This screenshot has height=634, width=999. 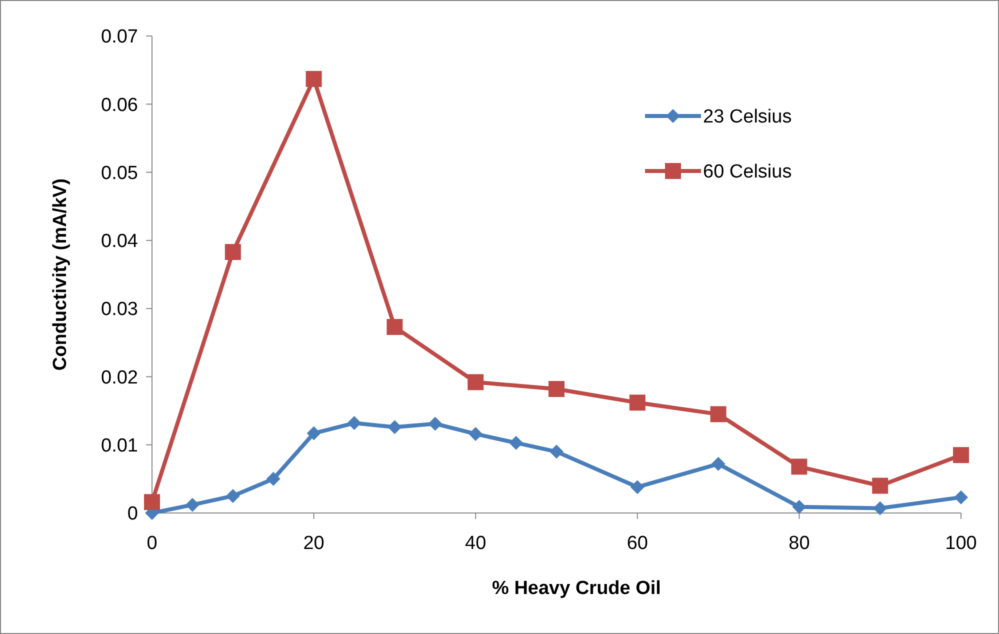 I want to click on y-tick-label: 0.03, so click(x=119, y=309).